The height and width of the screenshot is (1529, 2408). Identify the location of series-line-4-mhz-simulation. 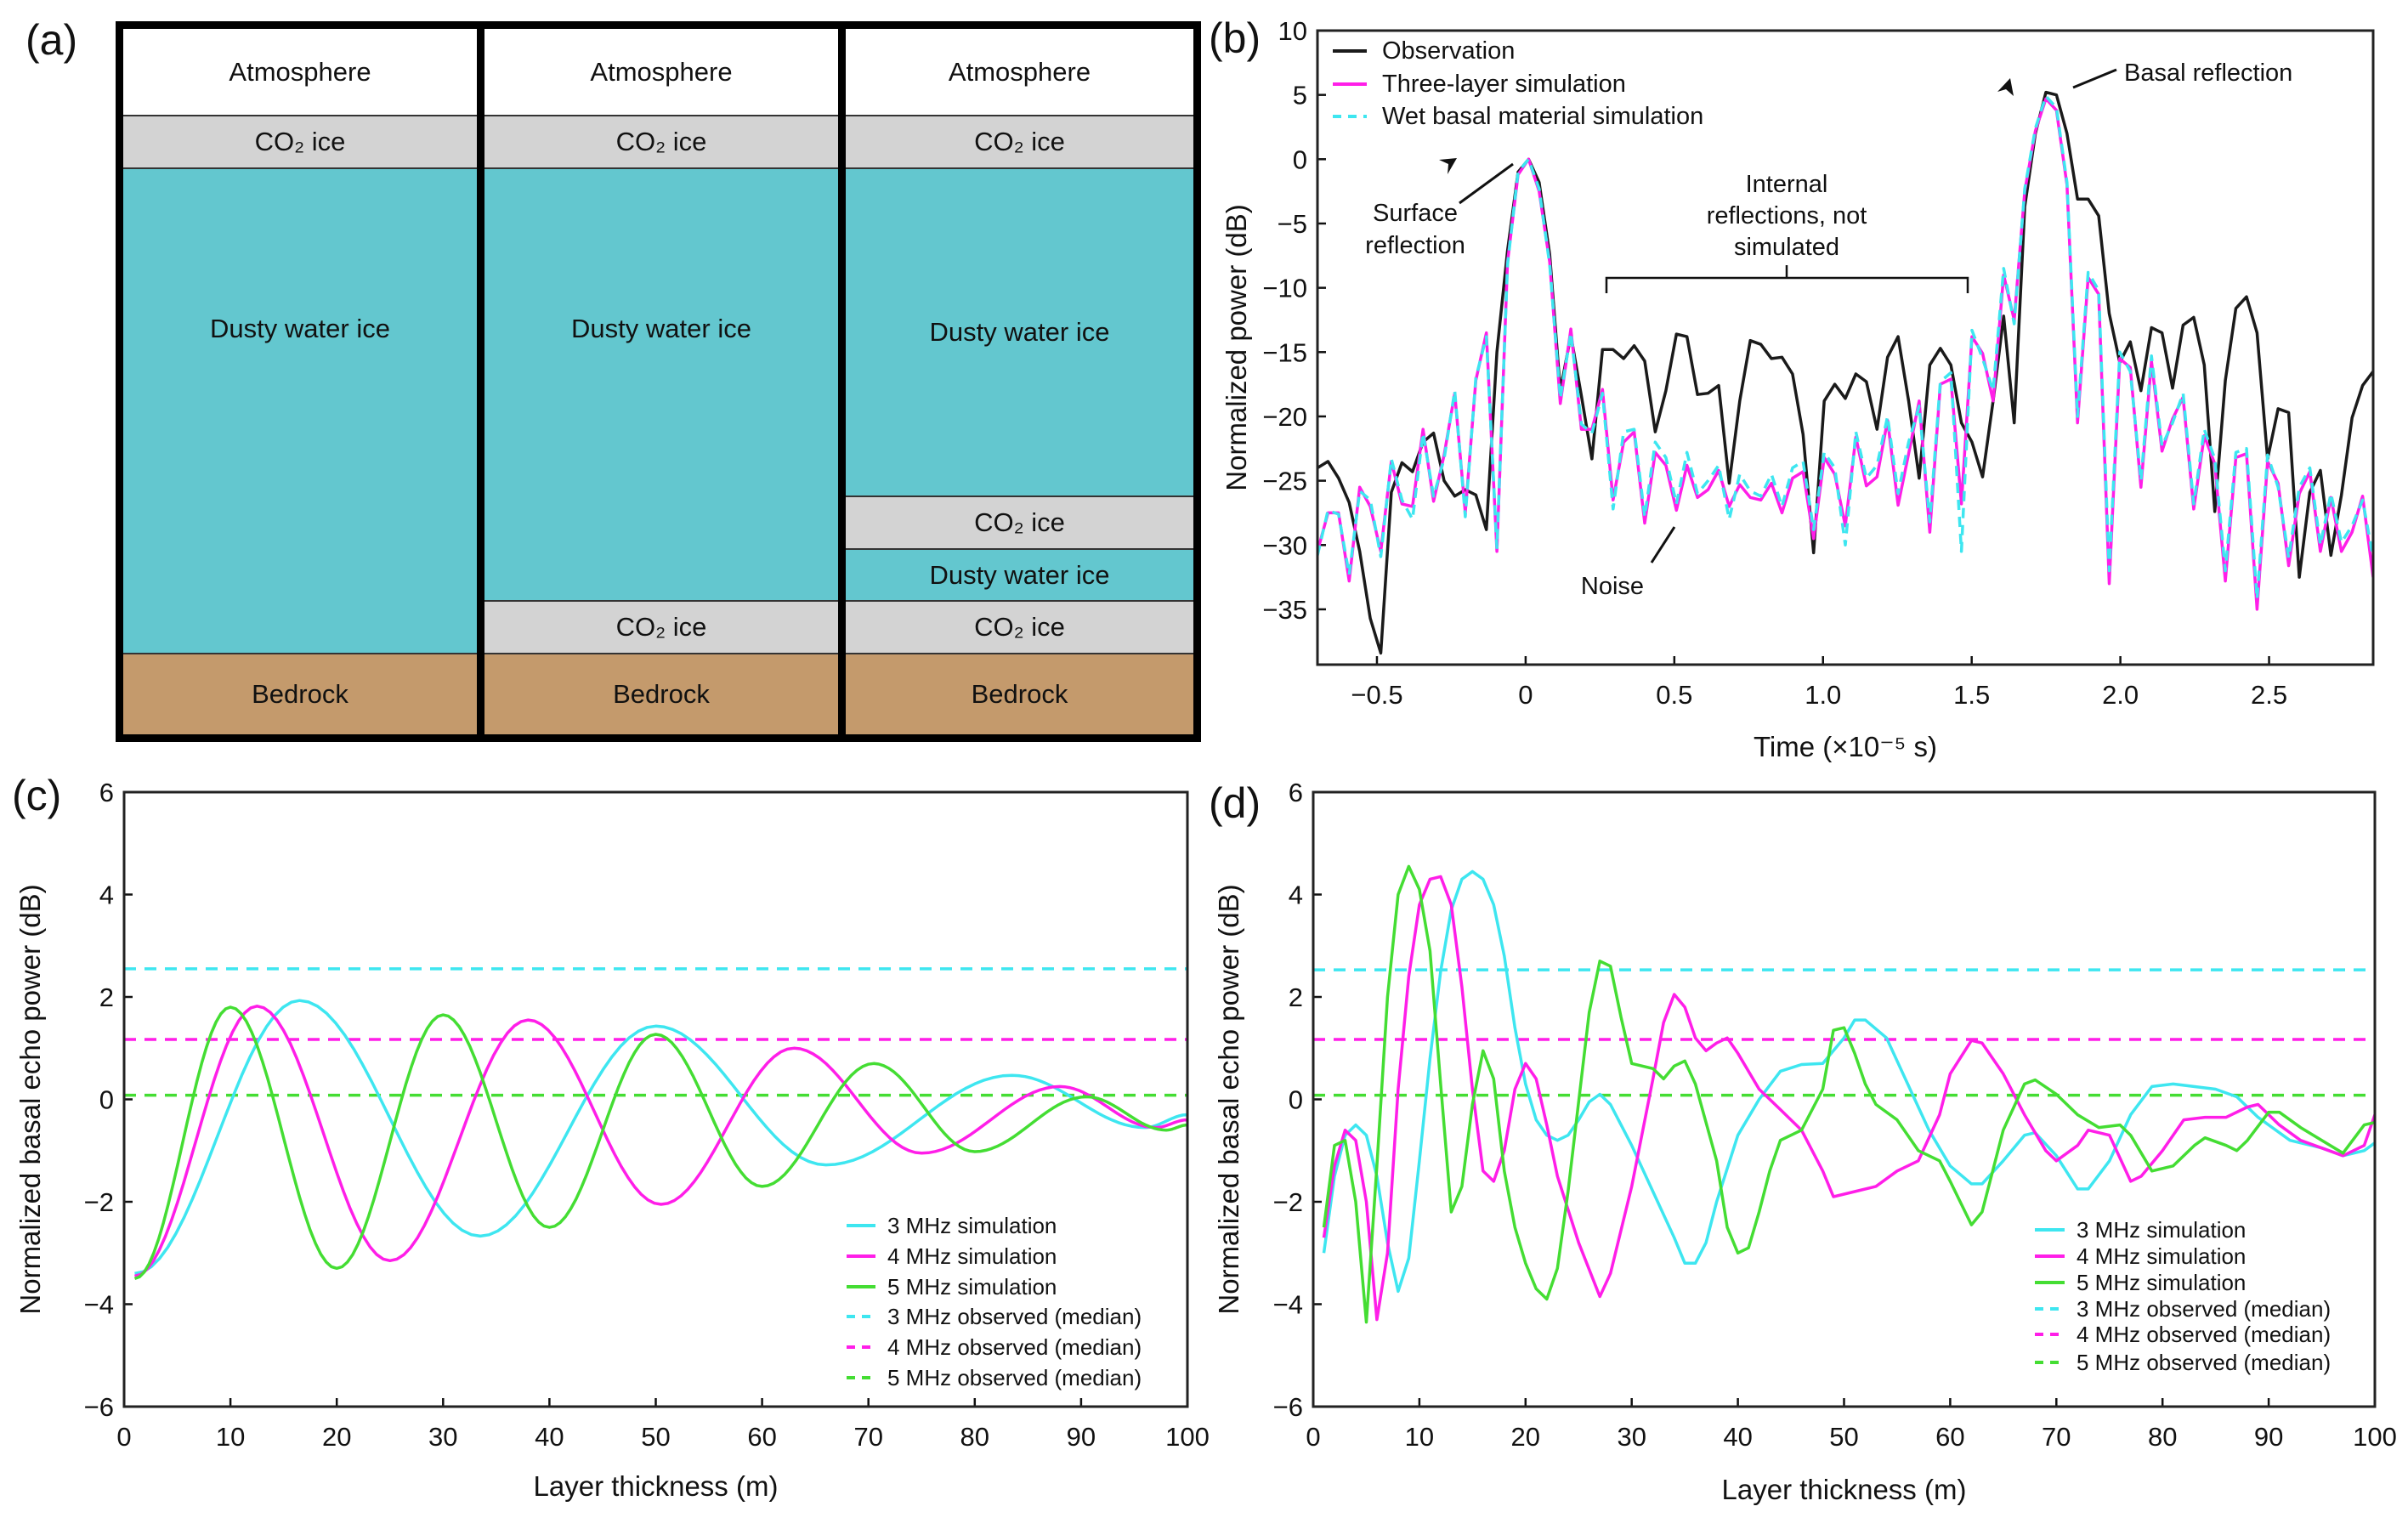
(1848, 1098).